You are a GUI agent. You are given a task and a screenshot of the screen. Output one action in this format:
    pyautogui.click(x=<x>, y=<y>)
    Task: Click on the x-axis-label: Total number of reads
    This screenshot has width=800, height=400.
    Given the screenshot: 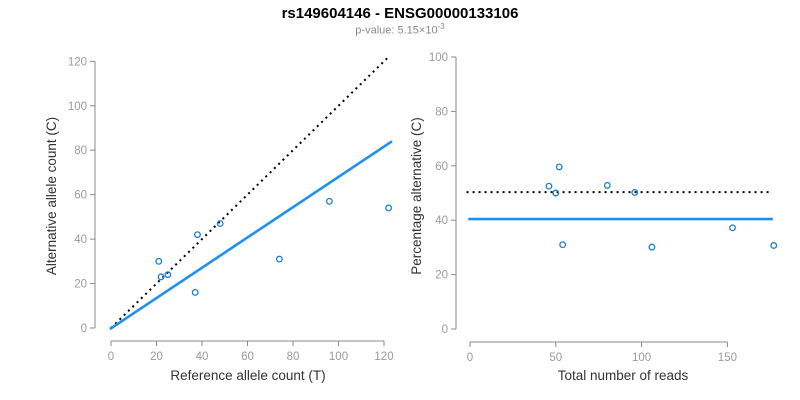 What is the action you would take?
    pyautogui.click(x=623, y=375)
    